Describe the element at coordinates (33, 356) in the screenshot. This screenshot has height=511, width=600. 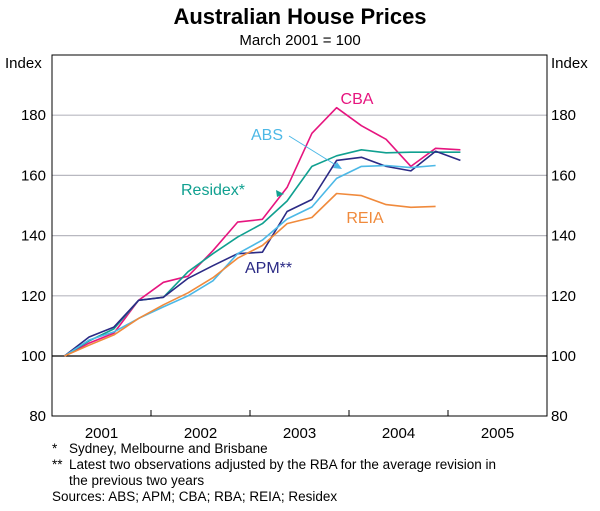
I see `y-tick-label-left: 100` at that location.